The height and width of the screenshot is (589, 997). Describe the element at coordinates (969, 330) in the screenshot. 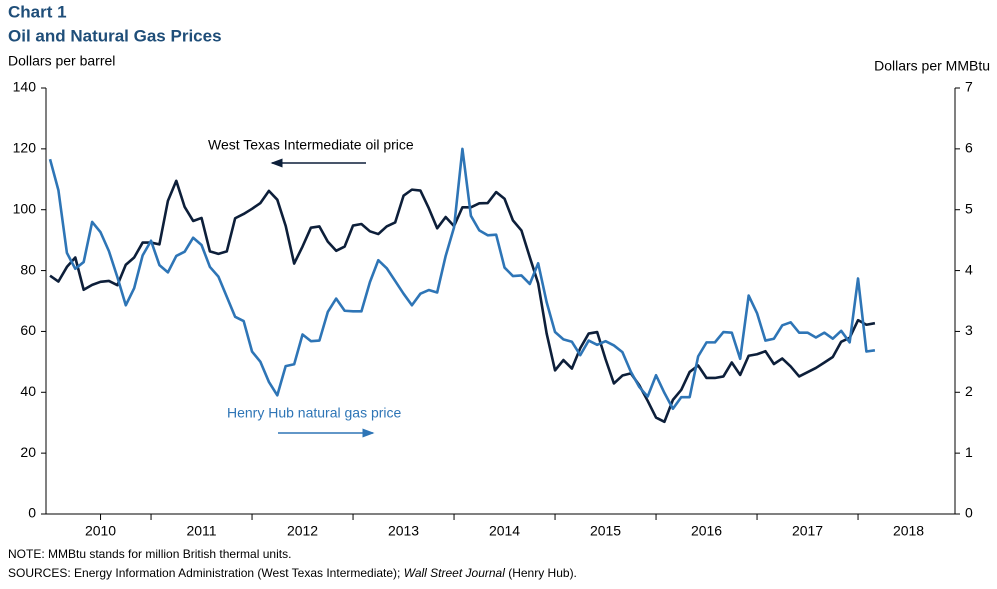

I see `y2-tick-label: 3` at that location.